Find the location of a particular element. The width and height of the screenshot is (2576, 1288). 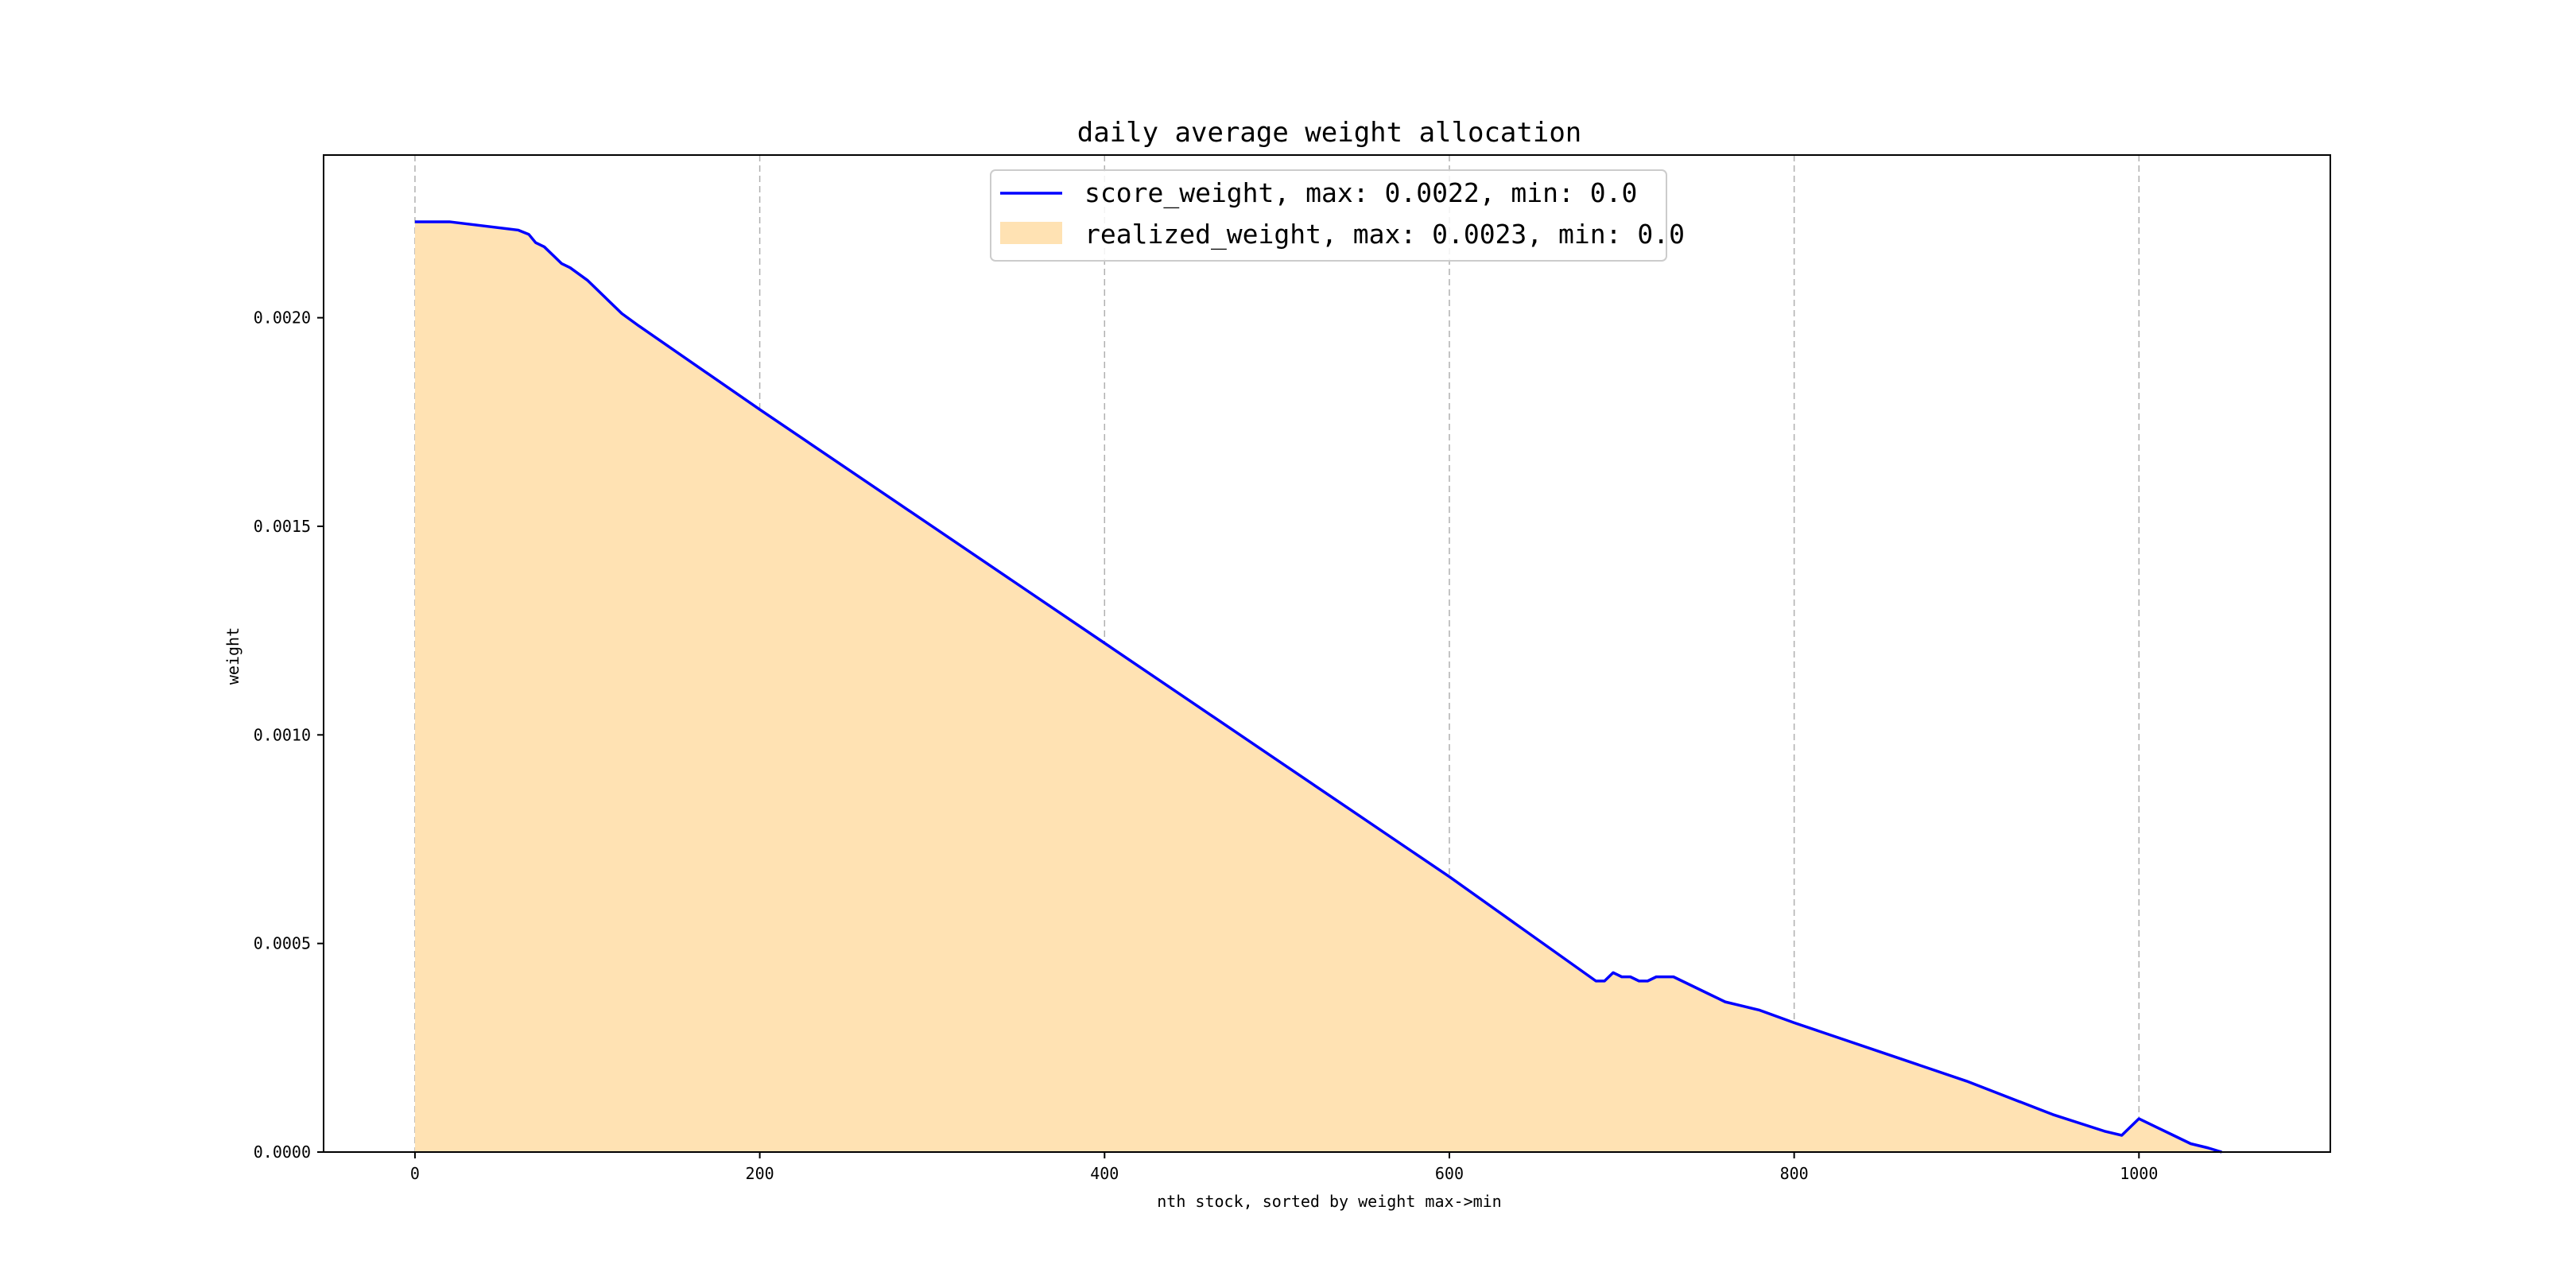

x-tick-label: 0 is located at coordinates (415, 1173).